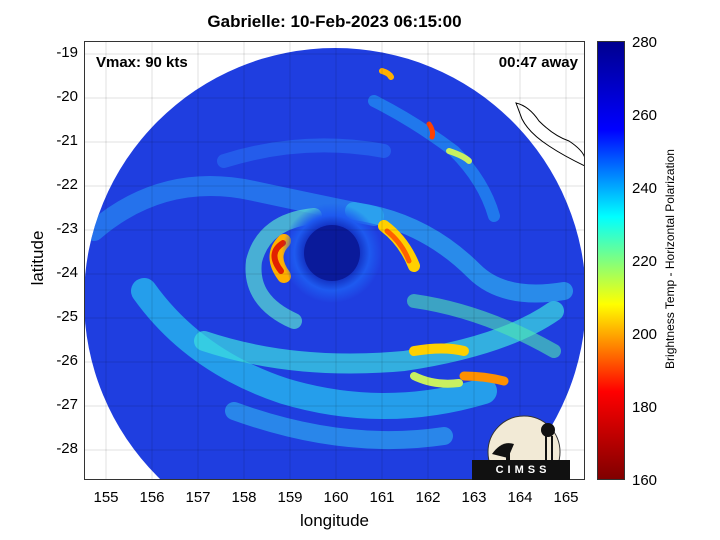  What do you see at coordinates (523, 470) in the screenshot?
I see `cimss-logo-text: CIMSS` at bounding box center [523, 470].